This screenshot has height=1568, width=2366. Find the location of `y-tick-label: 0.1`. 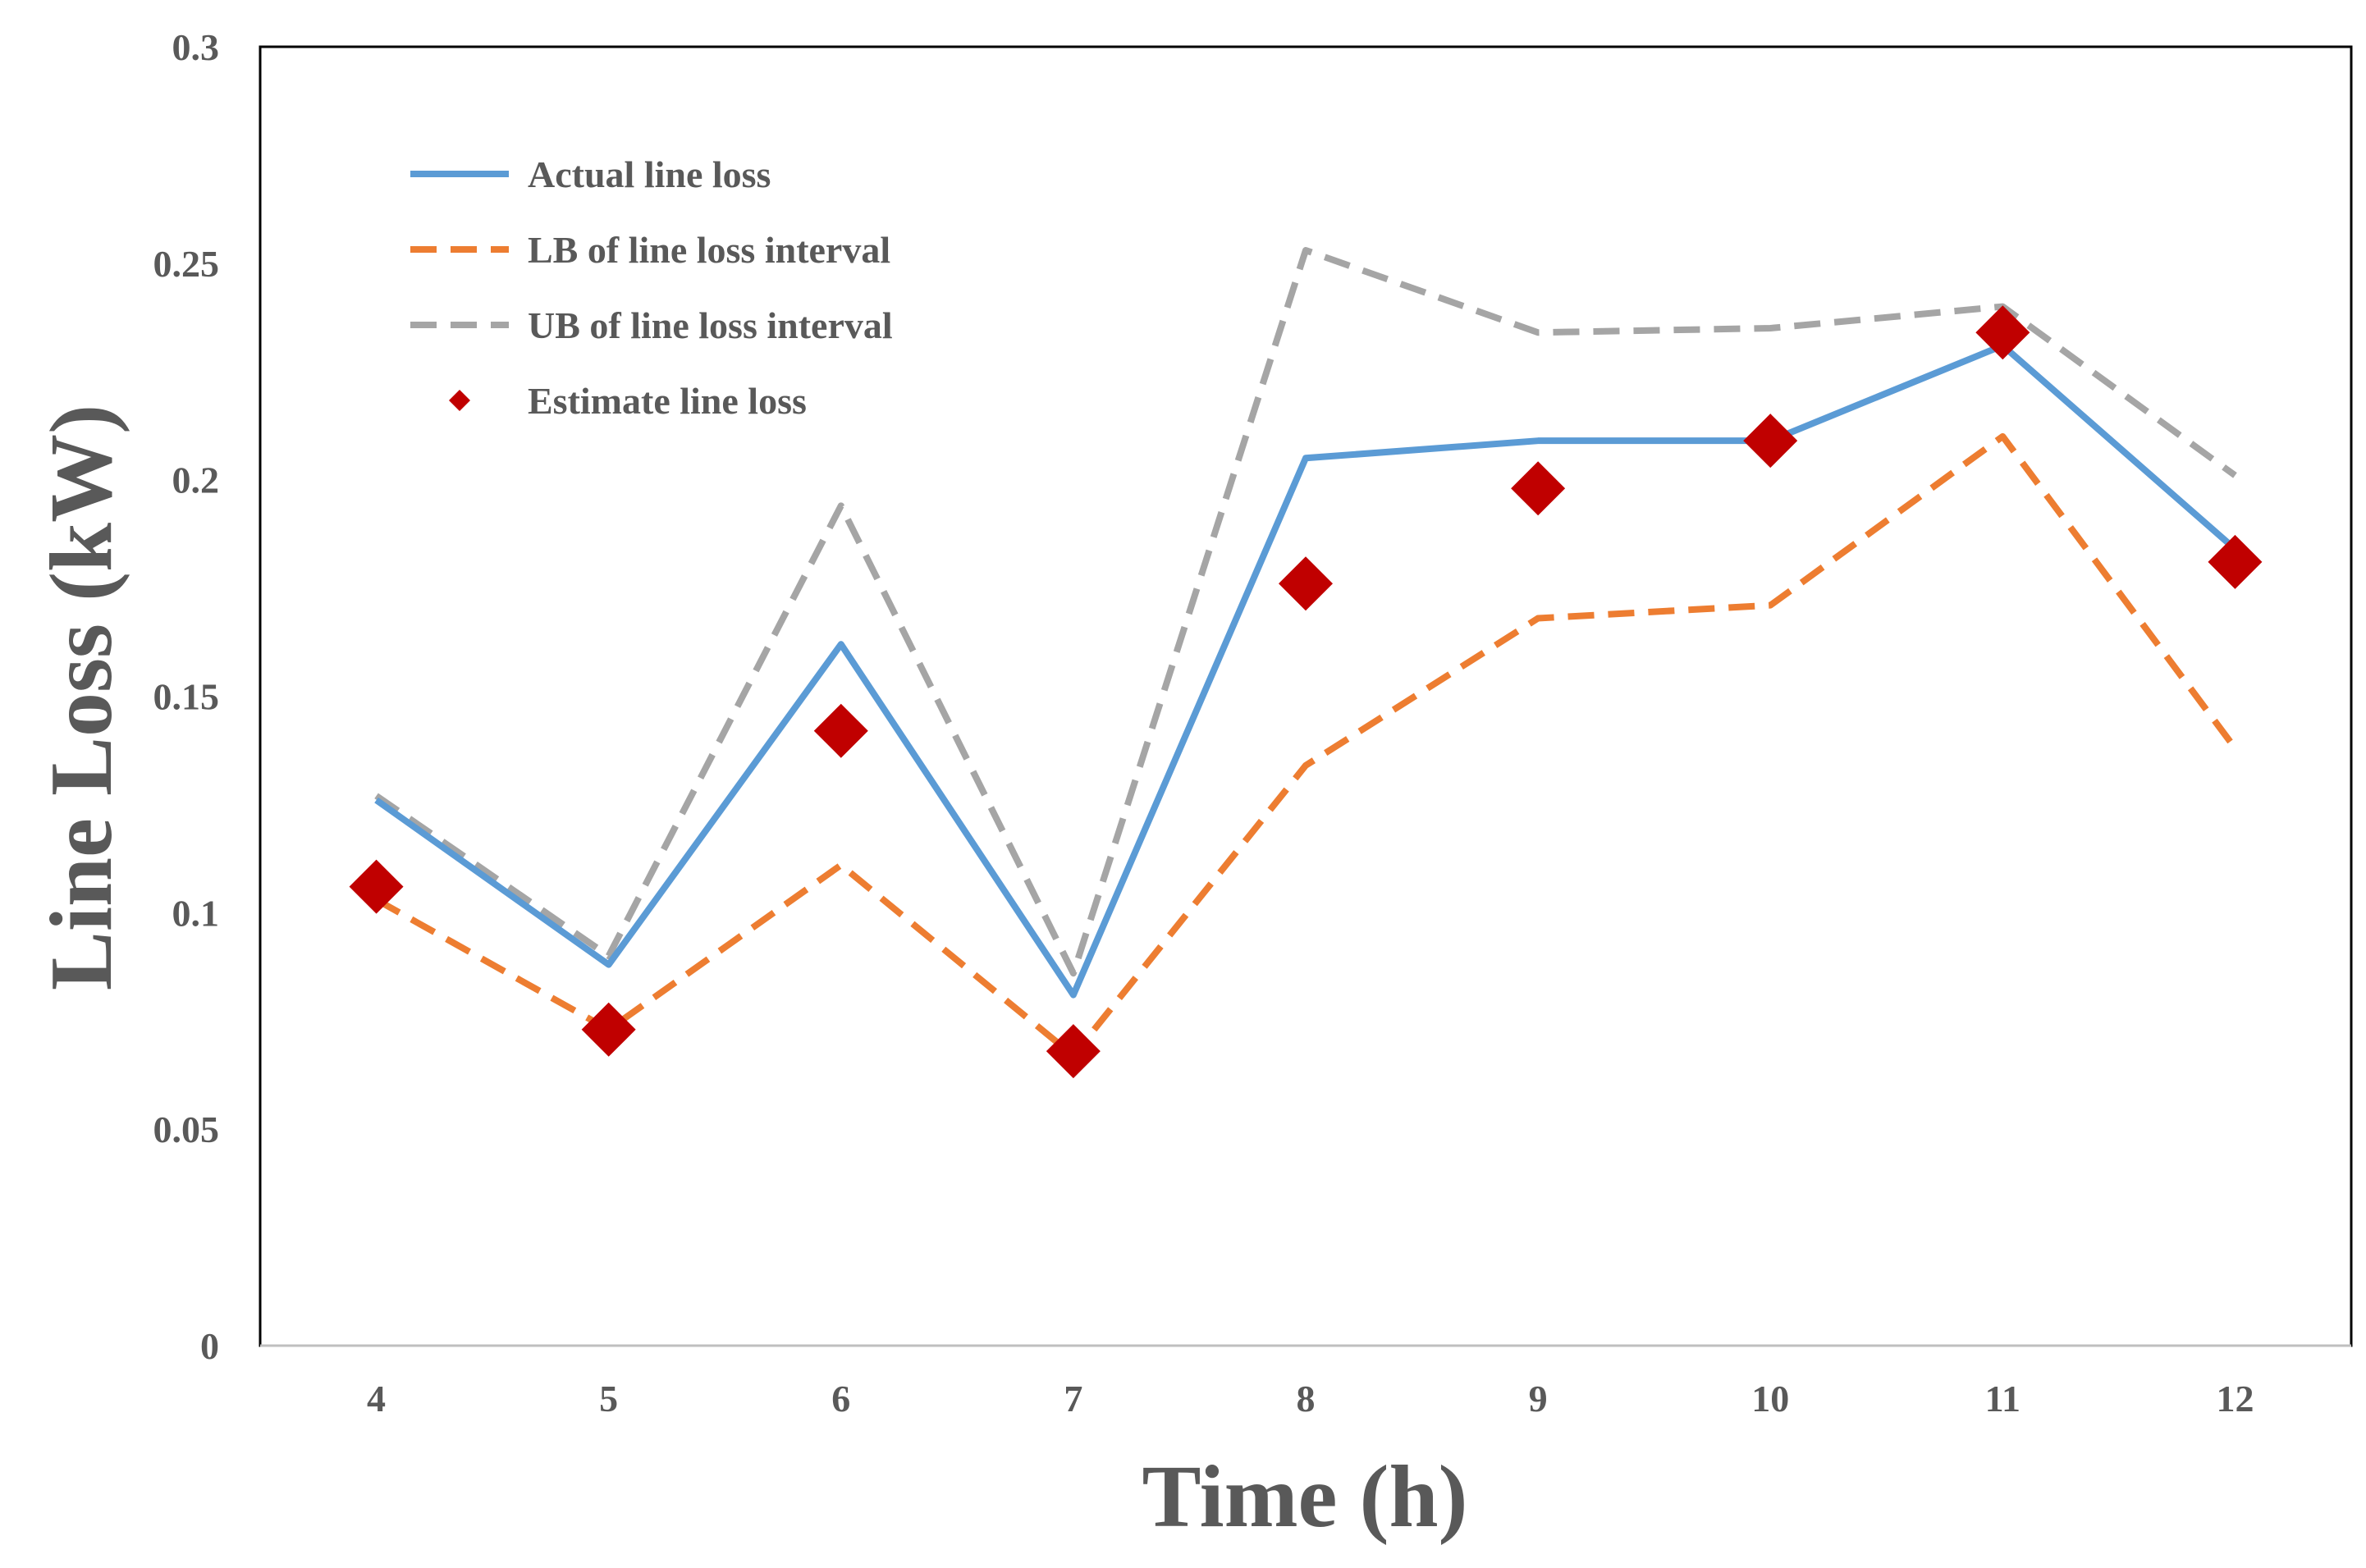

y-tick-label: 0.1 is located at coordinates (196, 913).